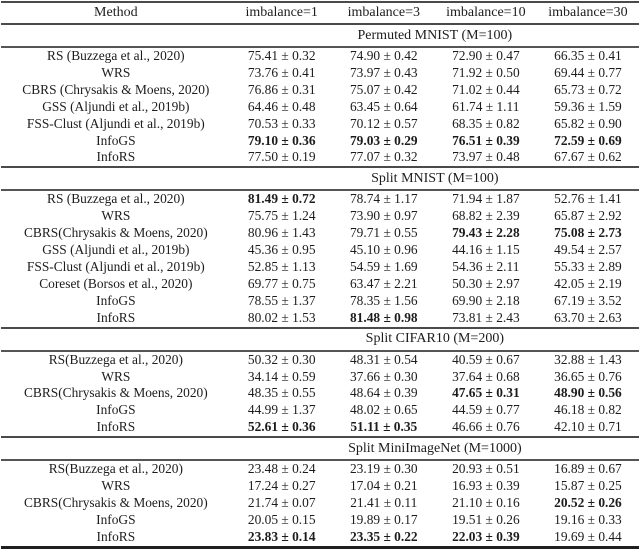 The image size is (640, 552). I want to click on value-cell: 23.48 ± 0.24, so click(281, 469).